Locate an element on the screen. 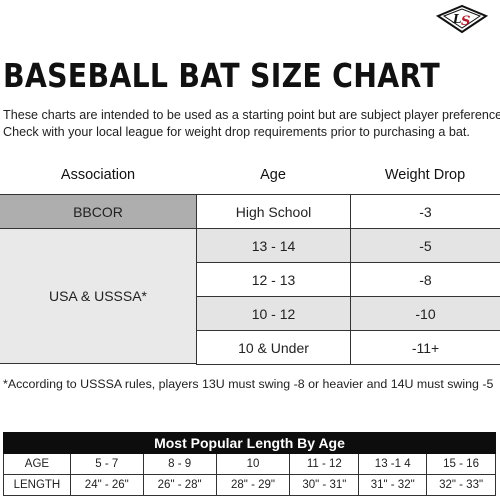  weight-drop-cell: -3 is located at coordinates (425, 211).